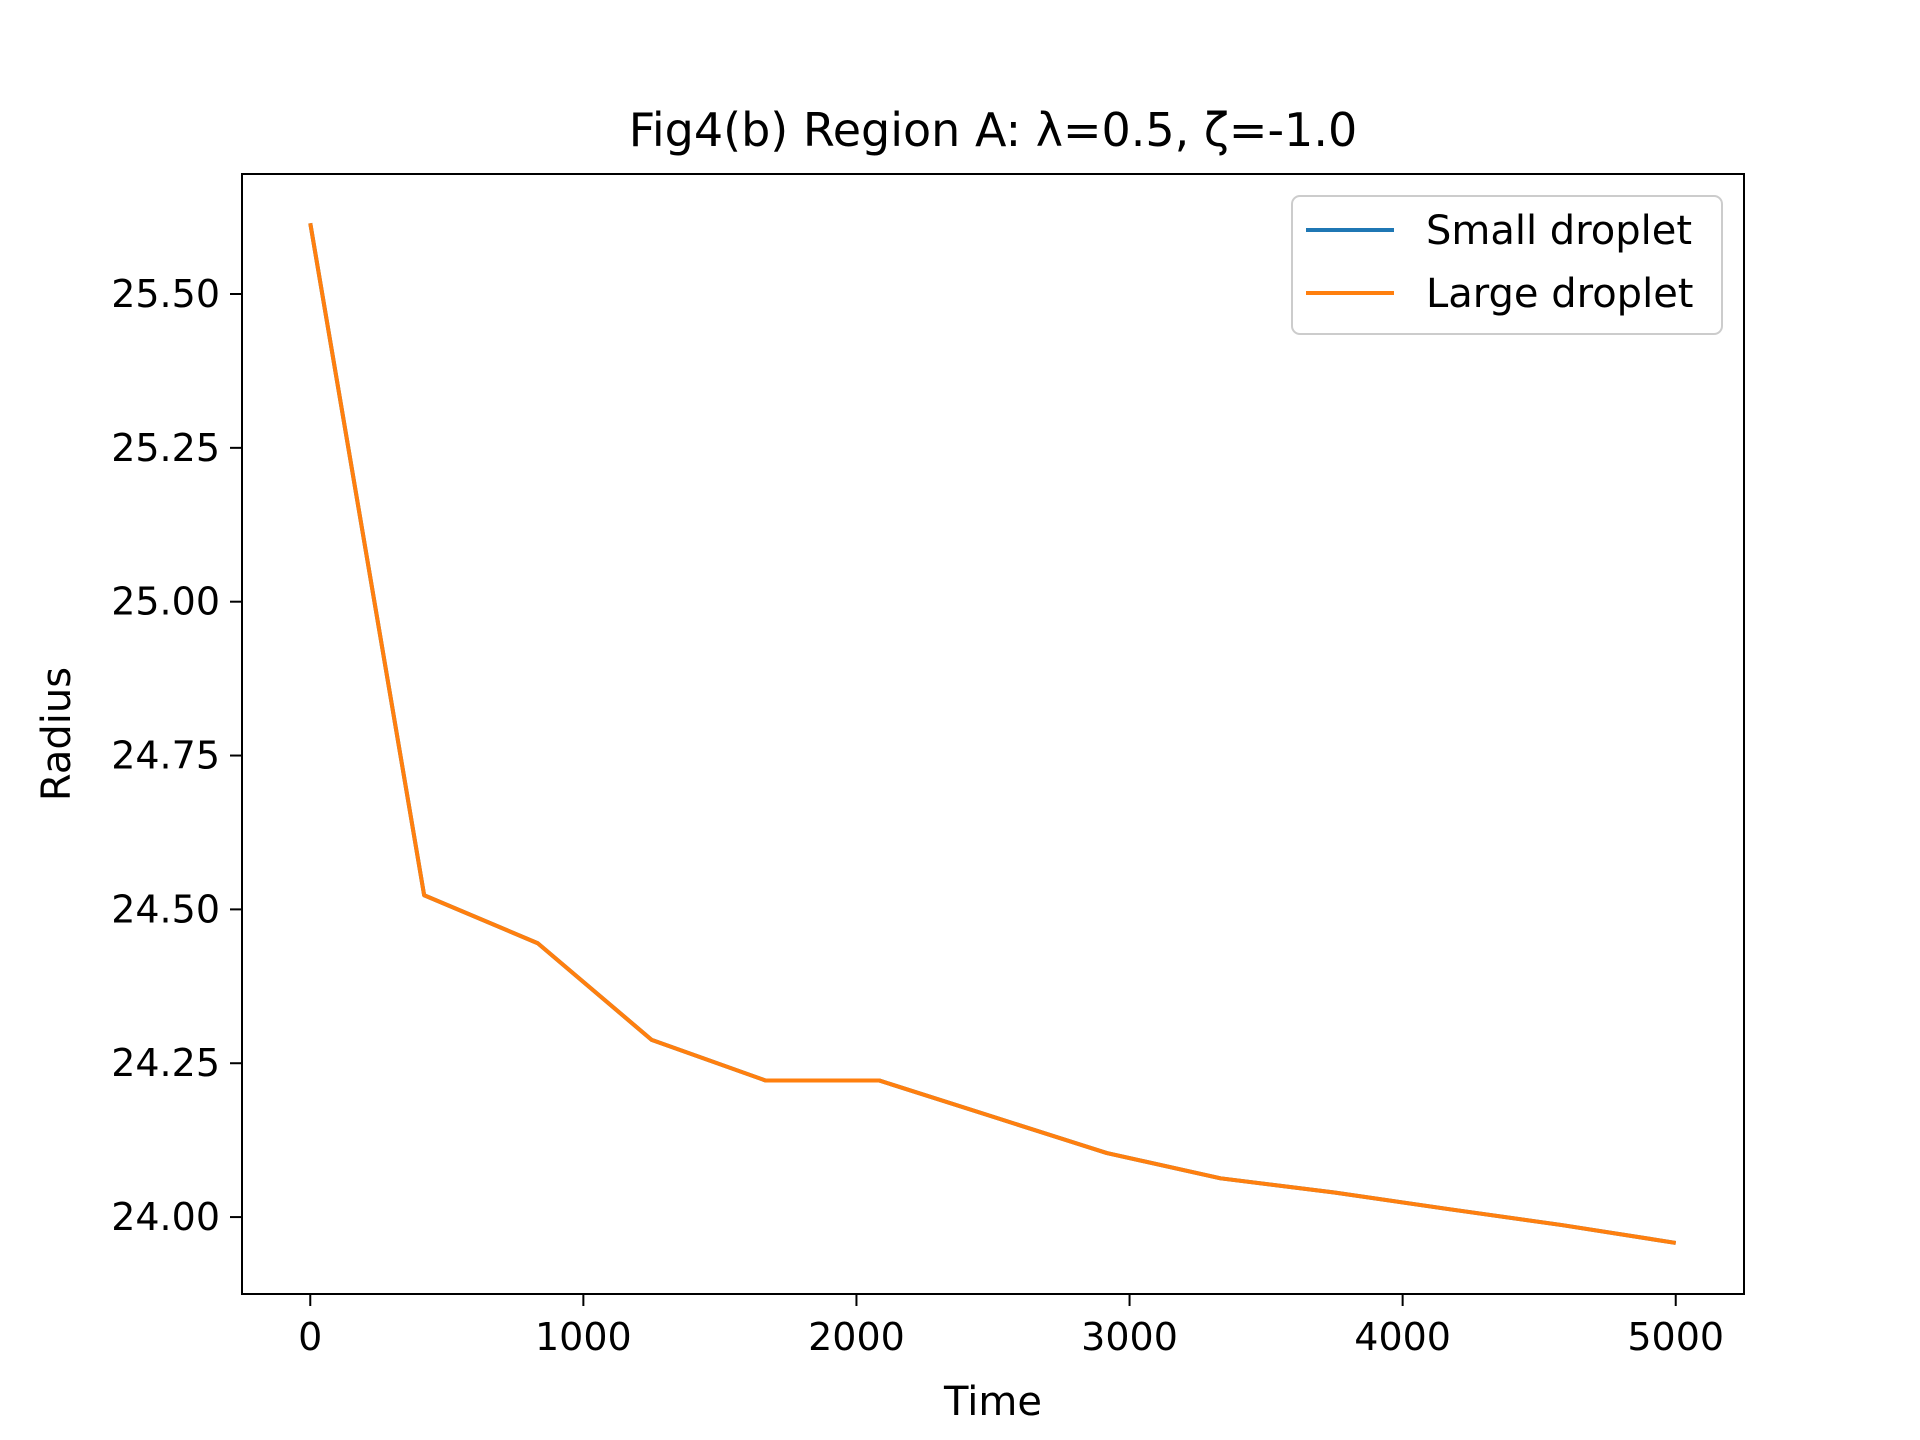 This screenshot has width=1920, height=1440. What do you see at coordinates (165, 1217) in the screenshot?
I see `y-tick-label: 24.00` at bounding box center [165, 1217].